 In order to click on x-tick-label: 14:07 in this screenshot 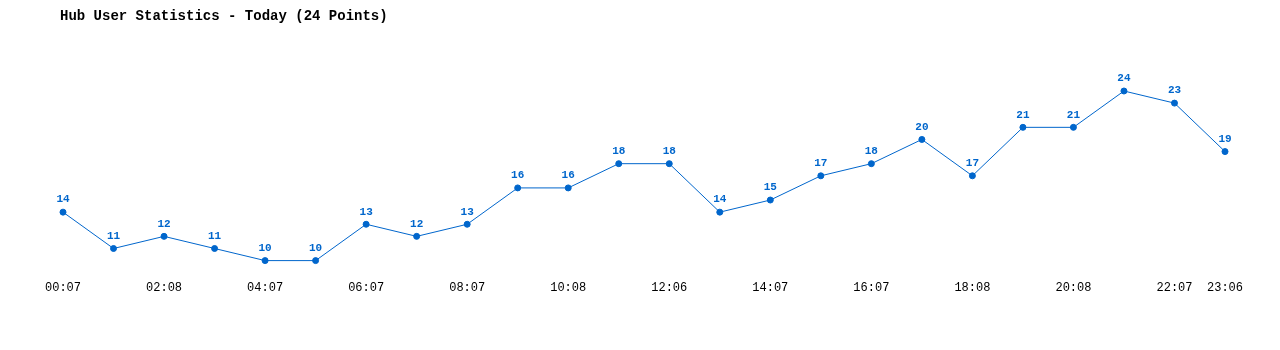, I will do `click(770, 287)`.